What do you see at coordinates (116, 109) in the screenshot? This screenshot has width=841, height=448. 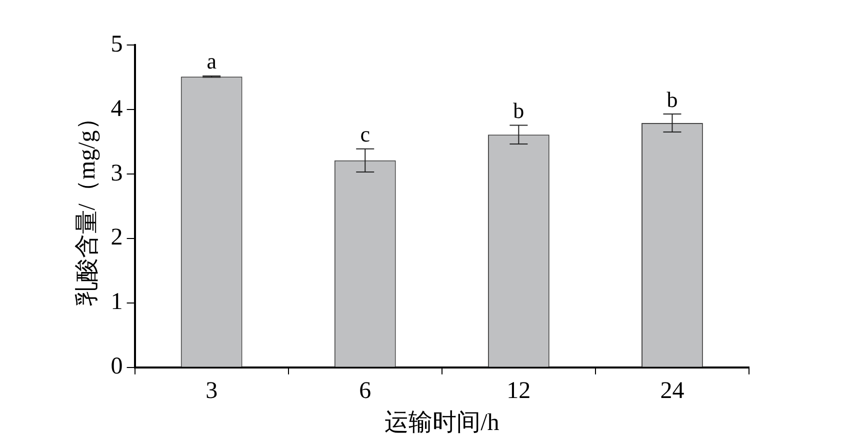 I see `y-tick-label: 4` at bounding box center [116, 109].